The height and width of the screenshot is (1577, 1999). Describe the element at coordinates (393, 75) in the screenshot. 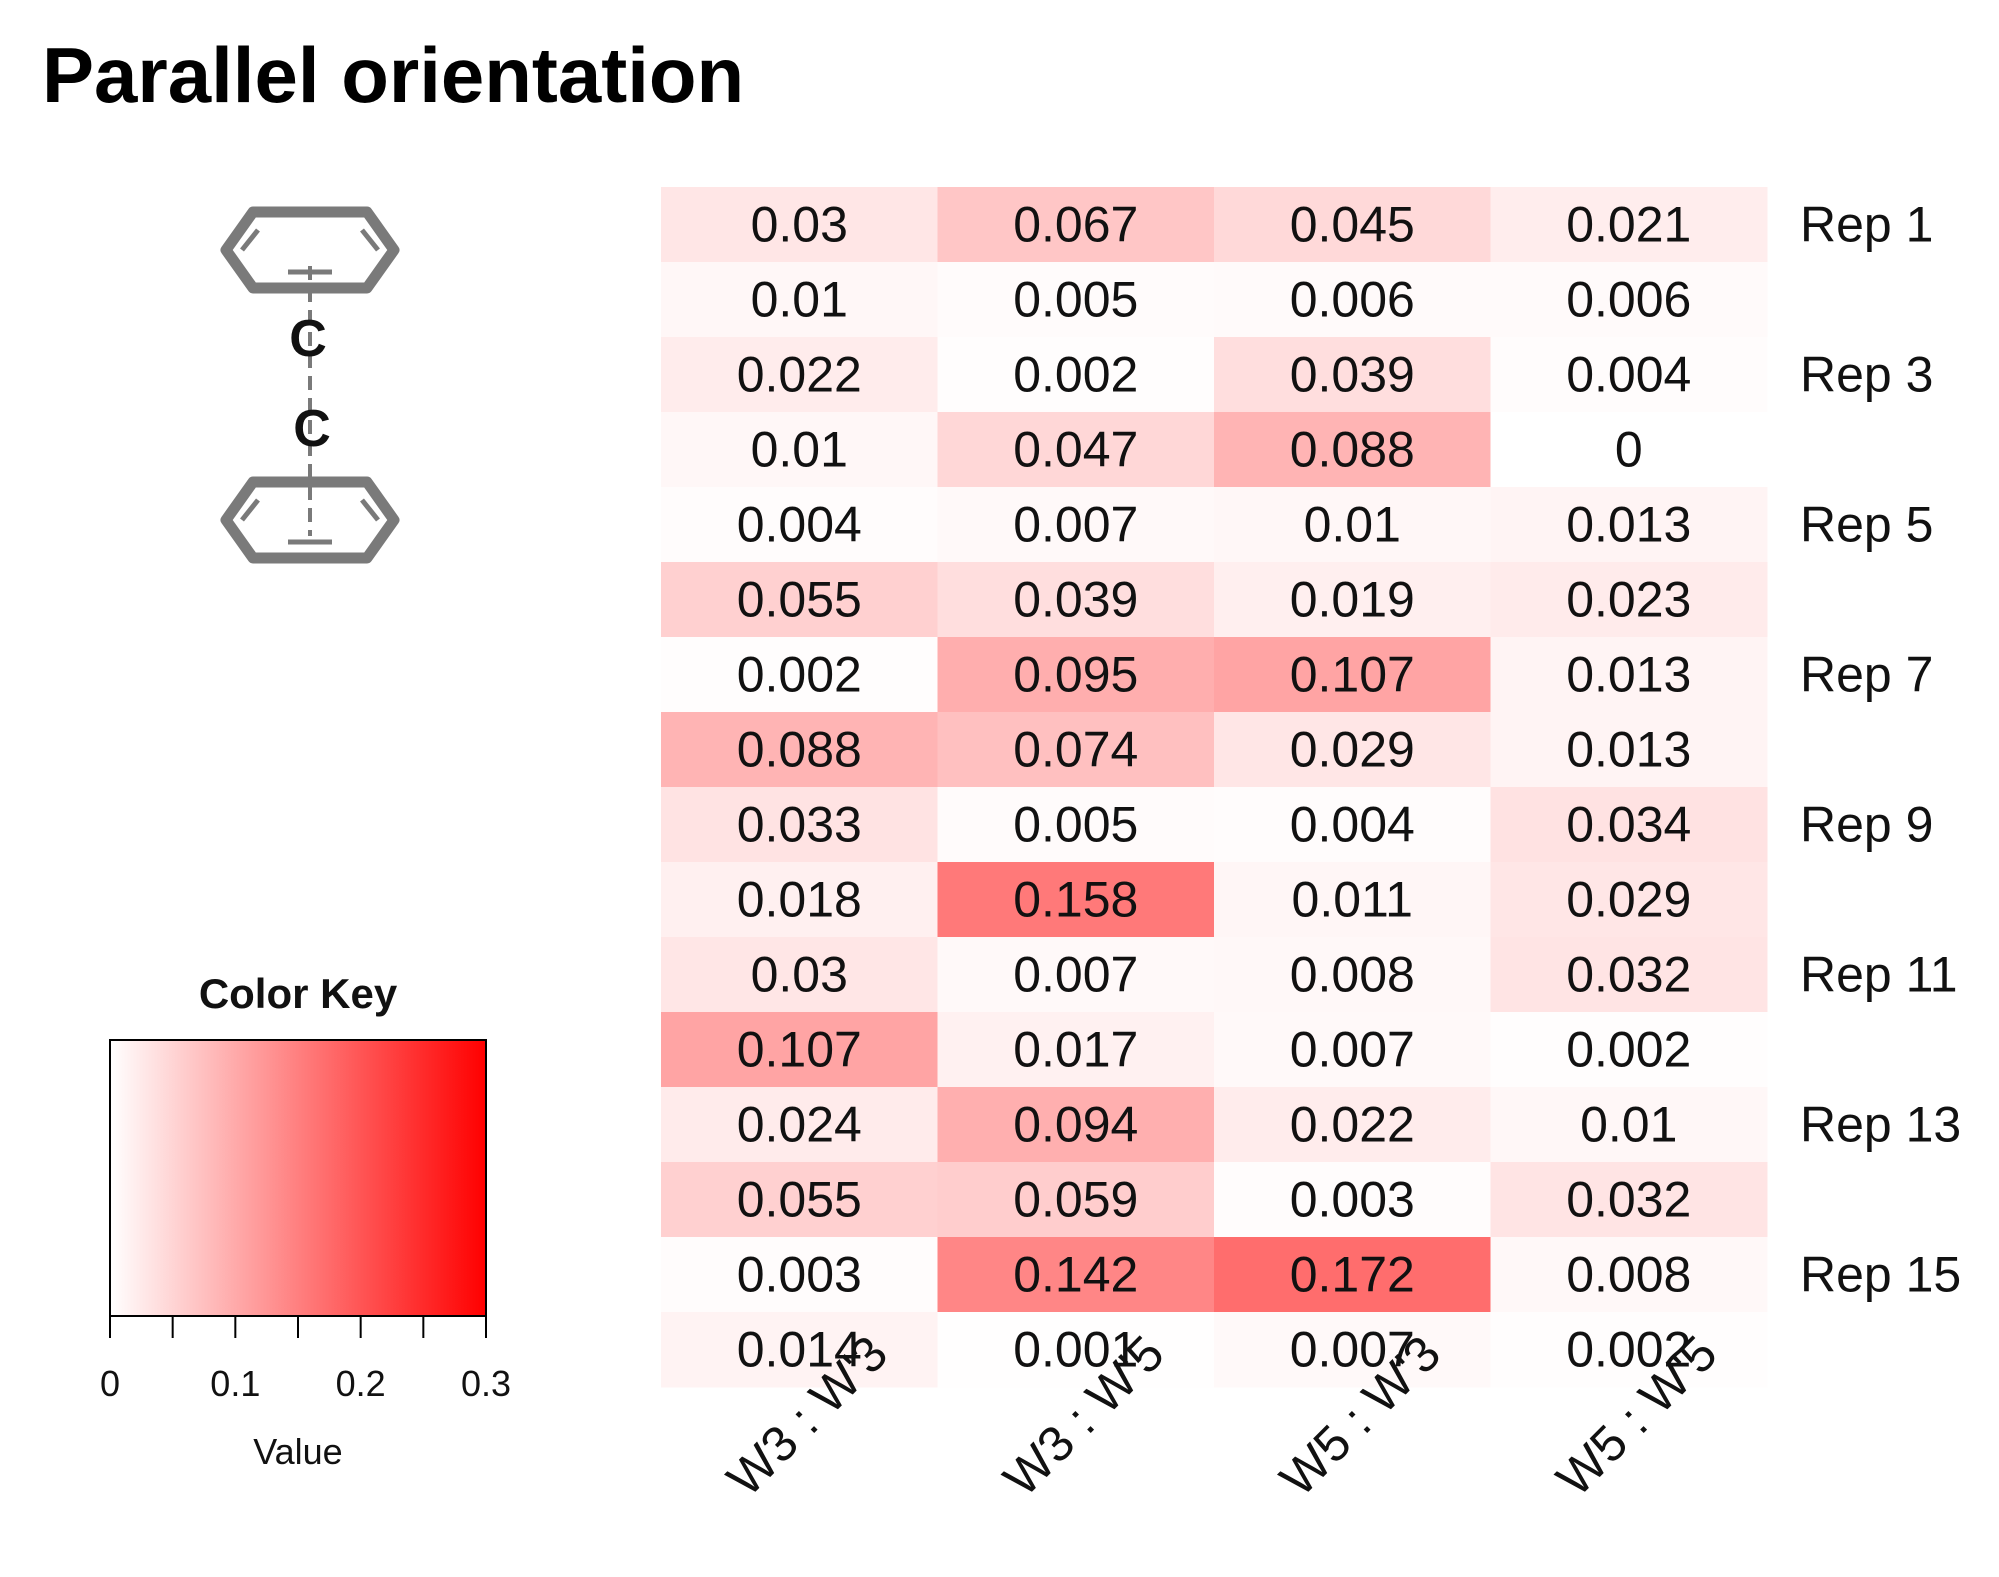

I see `page-title: Parallel orientation` at that location.